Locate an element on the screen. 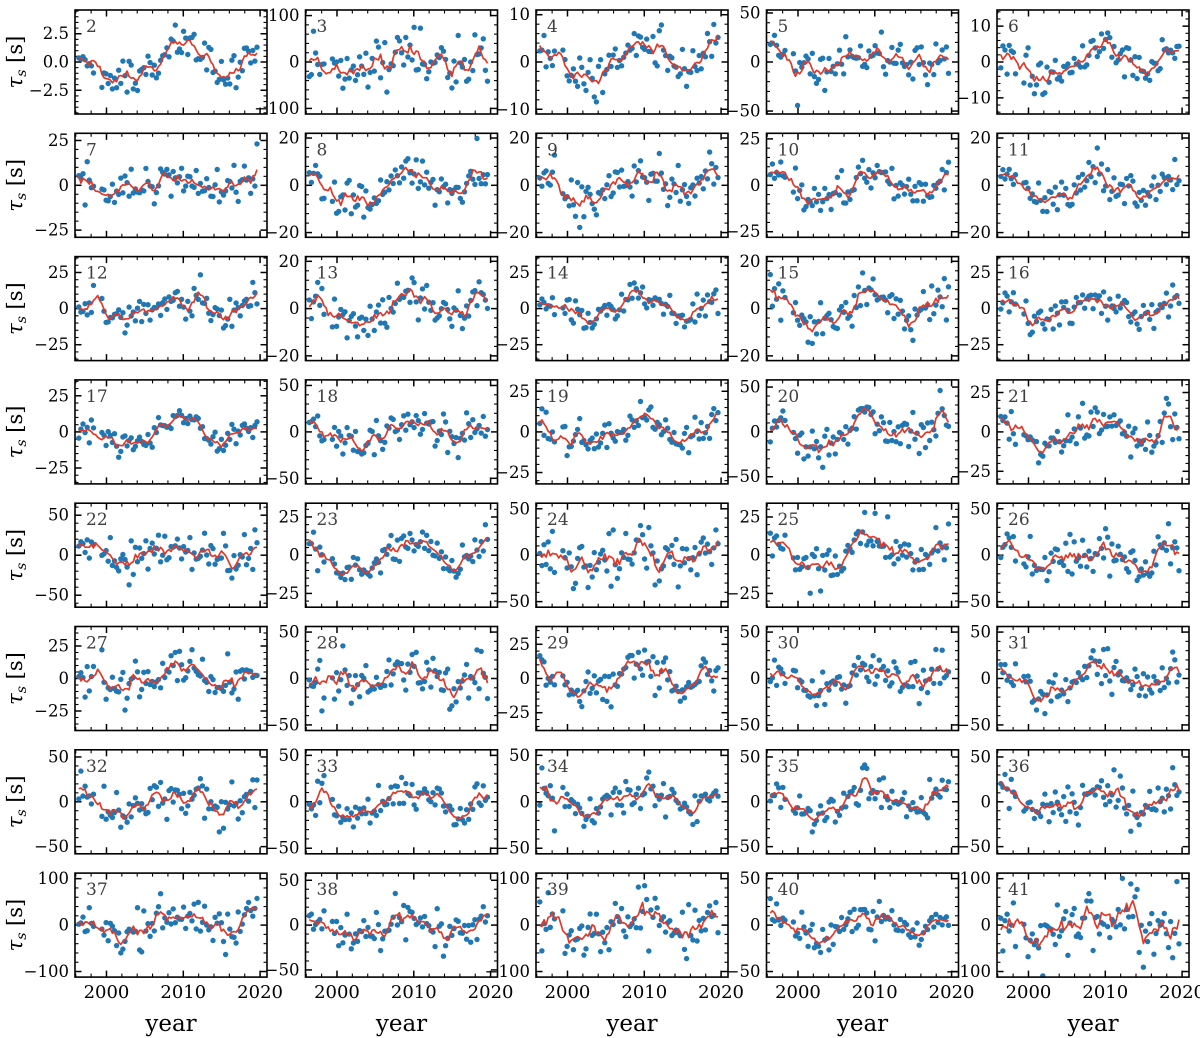 This screenshot has height=1038, width=1200. panel-8: 8 20 0 −20 is located at coordinates (382, 185).